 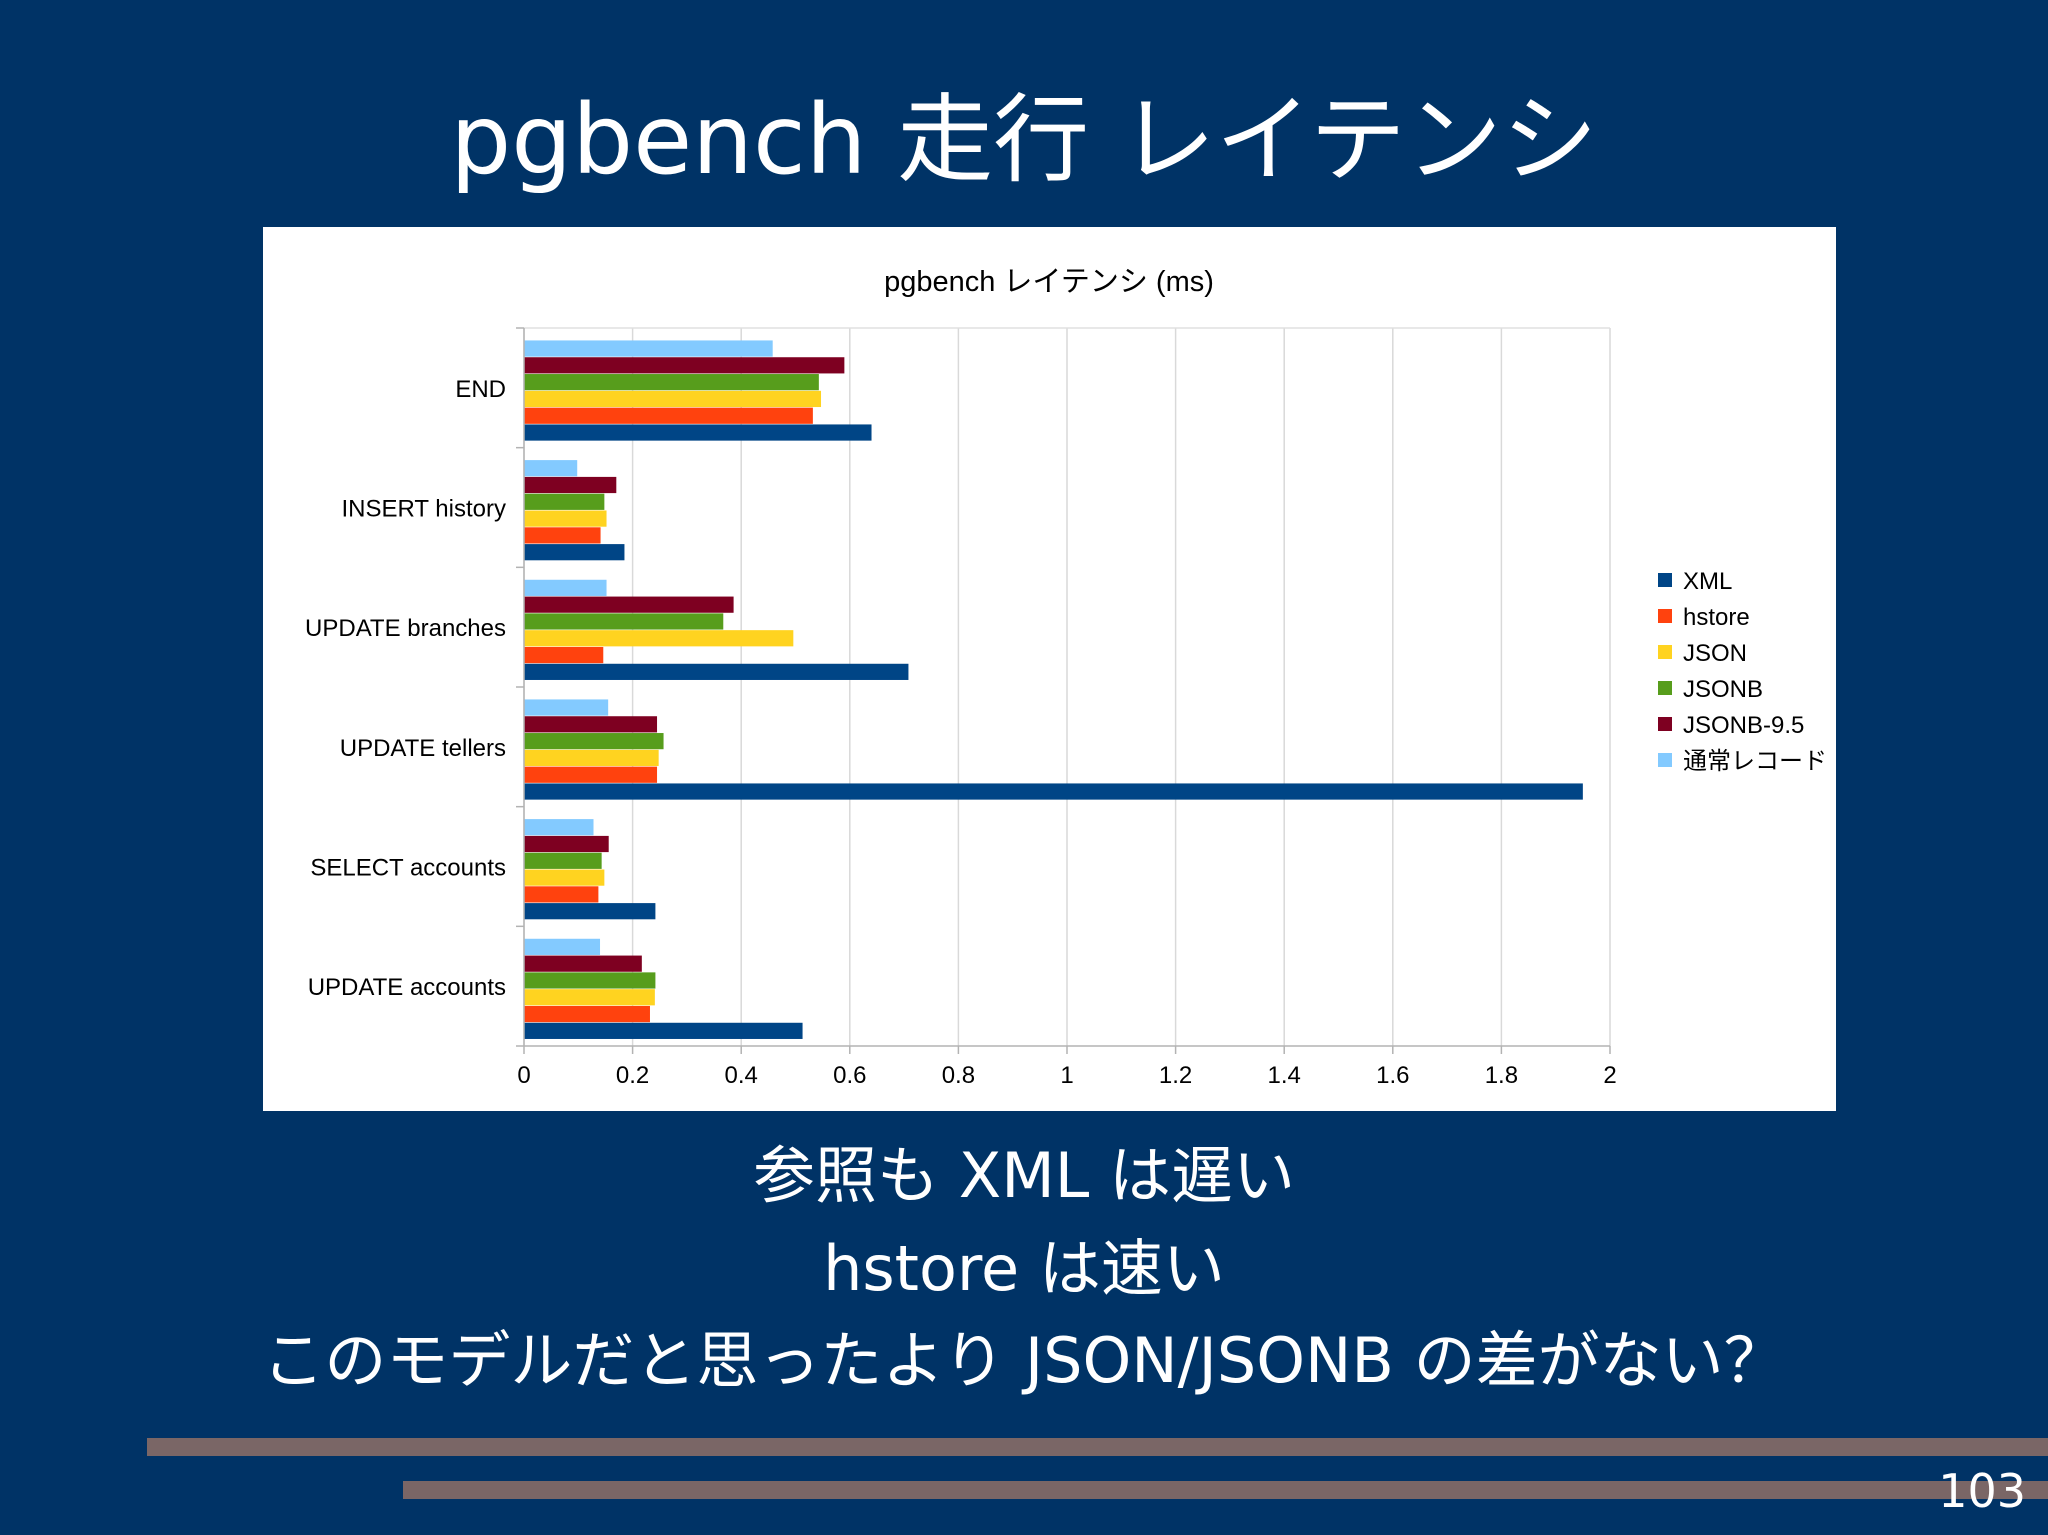 I want to click on legend: XML hstore JSON JSONB JSONB-9.5 通常レコード, so click(x=1742, y=671).